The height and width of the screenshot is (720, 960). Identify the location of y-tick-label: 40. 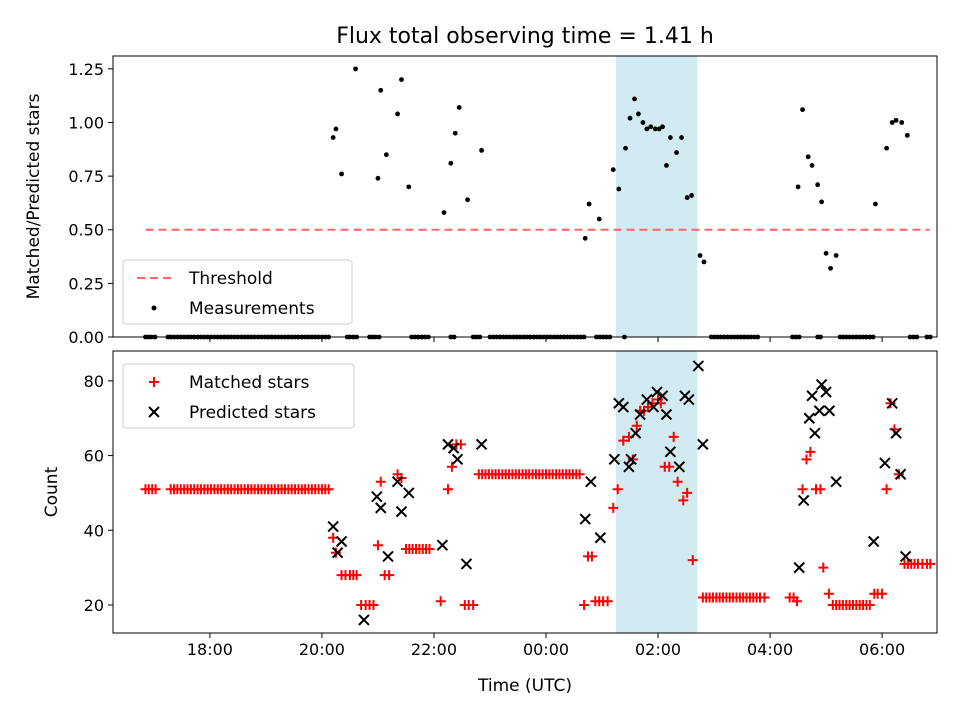
(94, 530).